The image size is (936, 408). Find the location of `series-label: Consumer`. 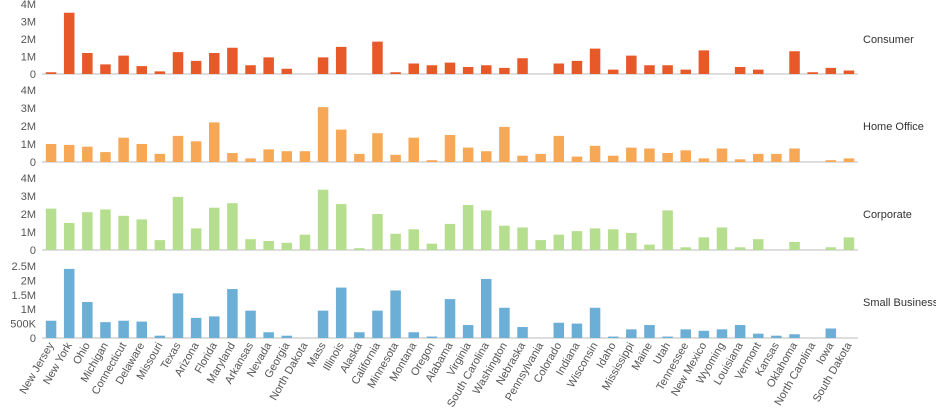

series-label: Consumer is located at coordinates (888, 40).